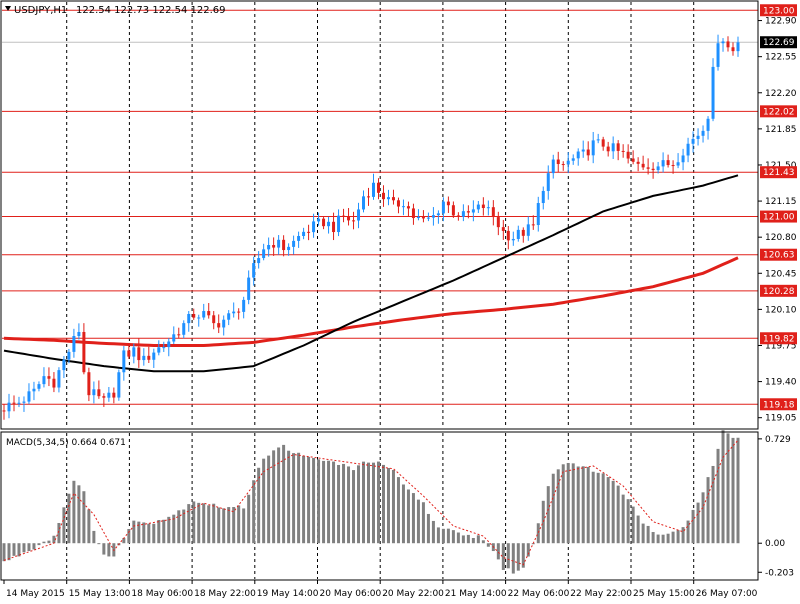 The width and height of the screenshot is (800, 604). What do you see at coordinates (8, 8) in the screenshot?
I see `dropdown-triangle-icon` at bounding box center [8, 8].